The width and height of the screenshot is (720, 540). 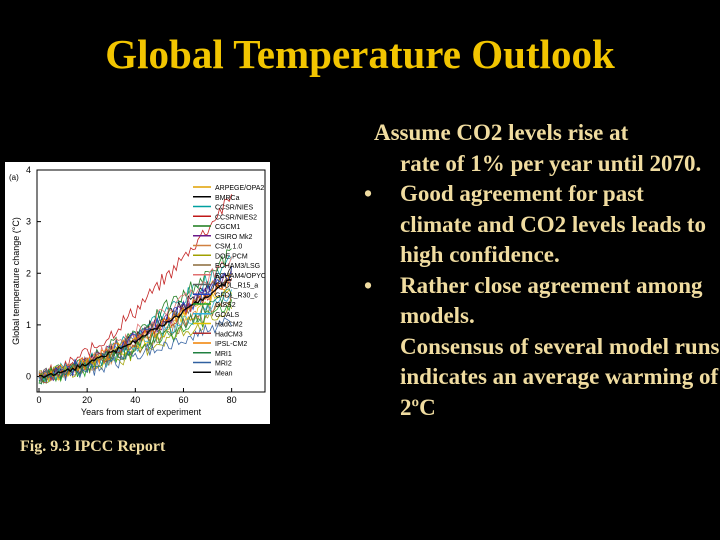 What do you see at coordinates (236, 286) in the screenshot?
I see `legend-label: GFDL_R15_a` at bounding box center [236, 286].